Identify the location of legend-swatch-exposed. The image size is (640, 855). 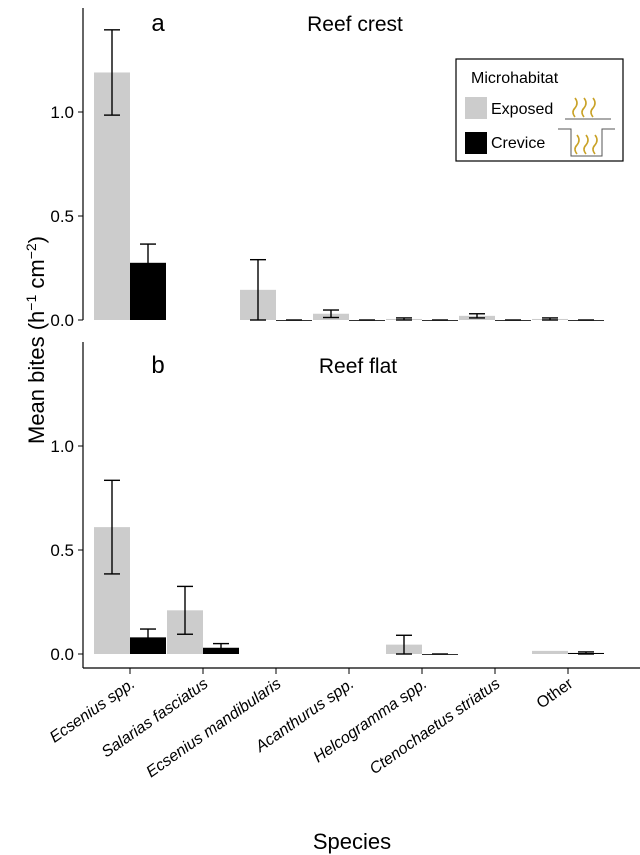
(476, 108).